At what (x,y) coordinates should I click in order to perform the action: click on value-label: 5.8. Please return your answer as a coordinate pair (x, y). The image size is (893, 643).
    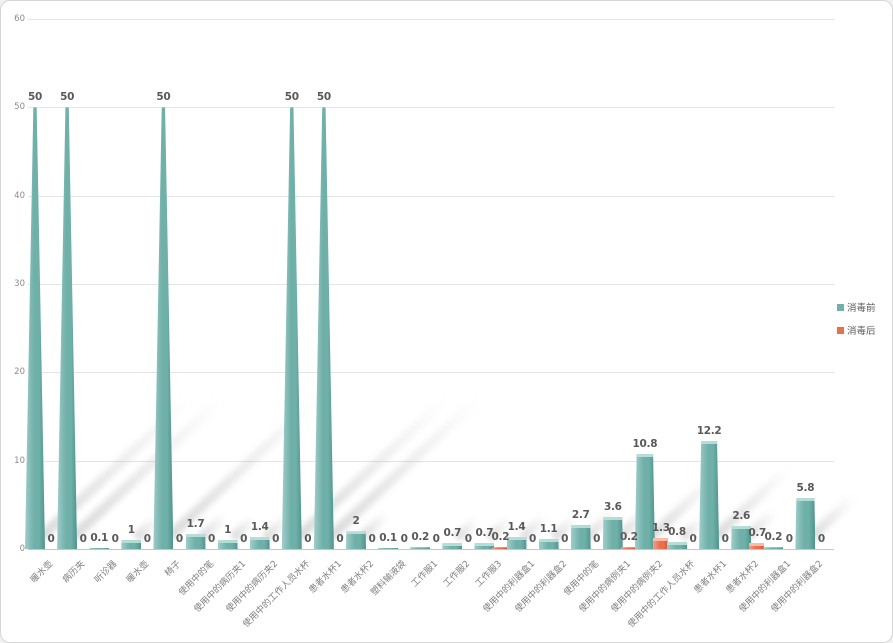
    Looking at the image, I should click on (805, 487).